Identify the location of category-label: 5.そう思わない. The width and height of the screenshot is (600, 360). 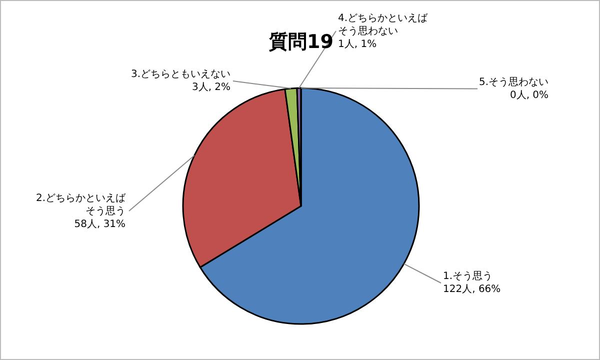
(514, 82).